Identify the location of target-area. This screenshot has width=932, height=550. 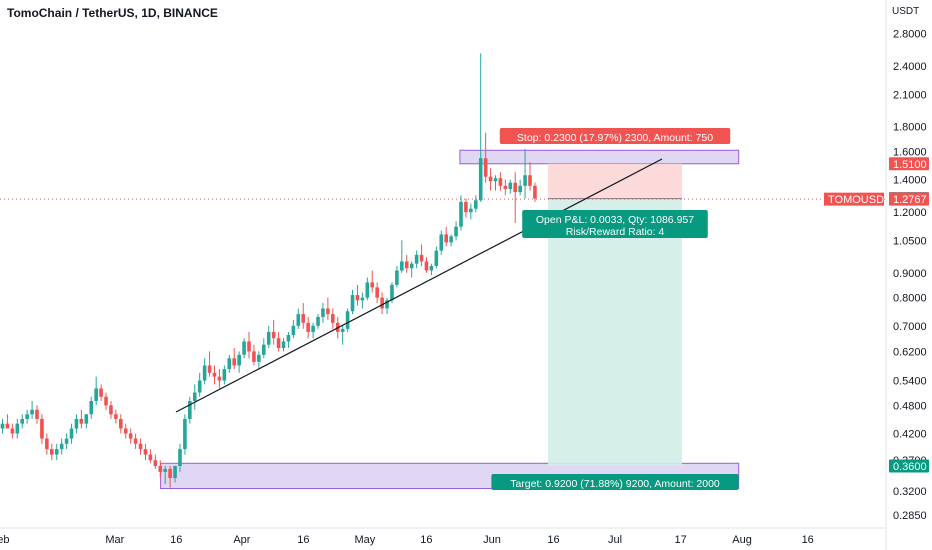
(615, 332).